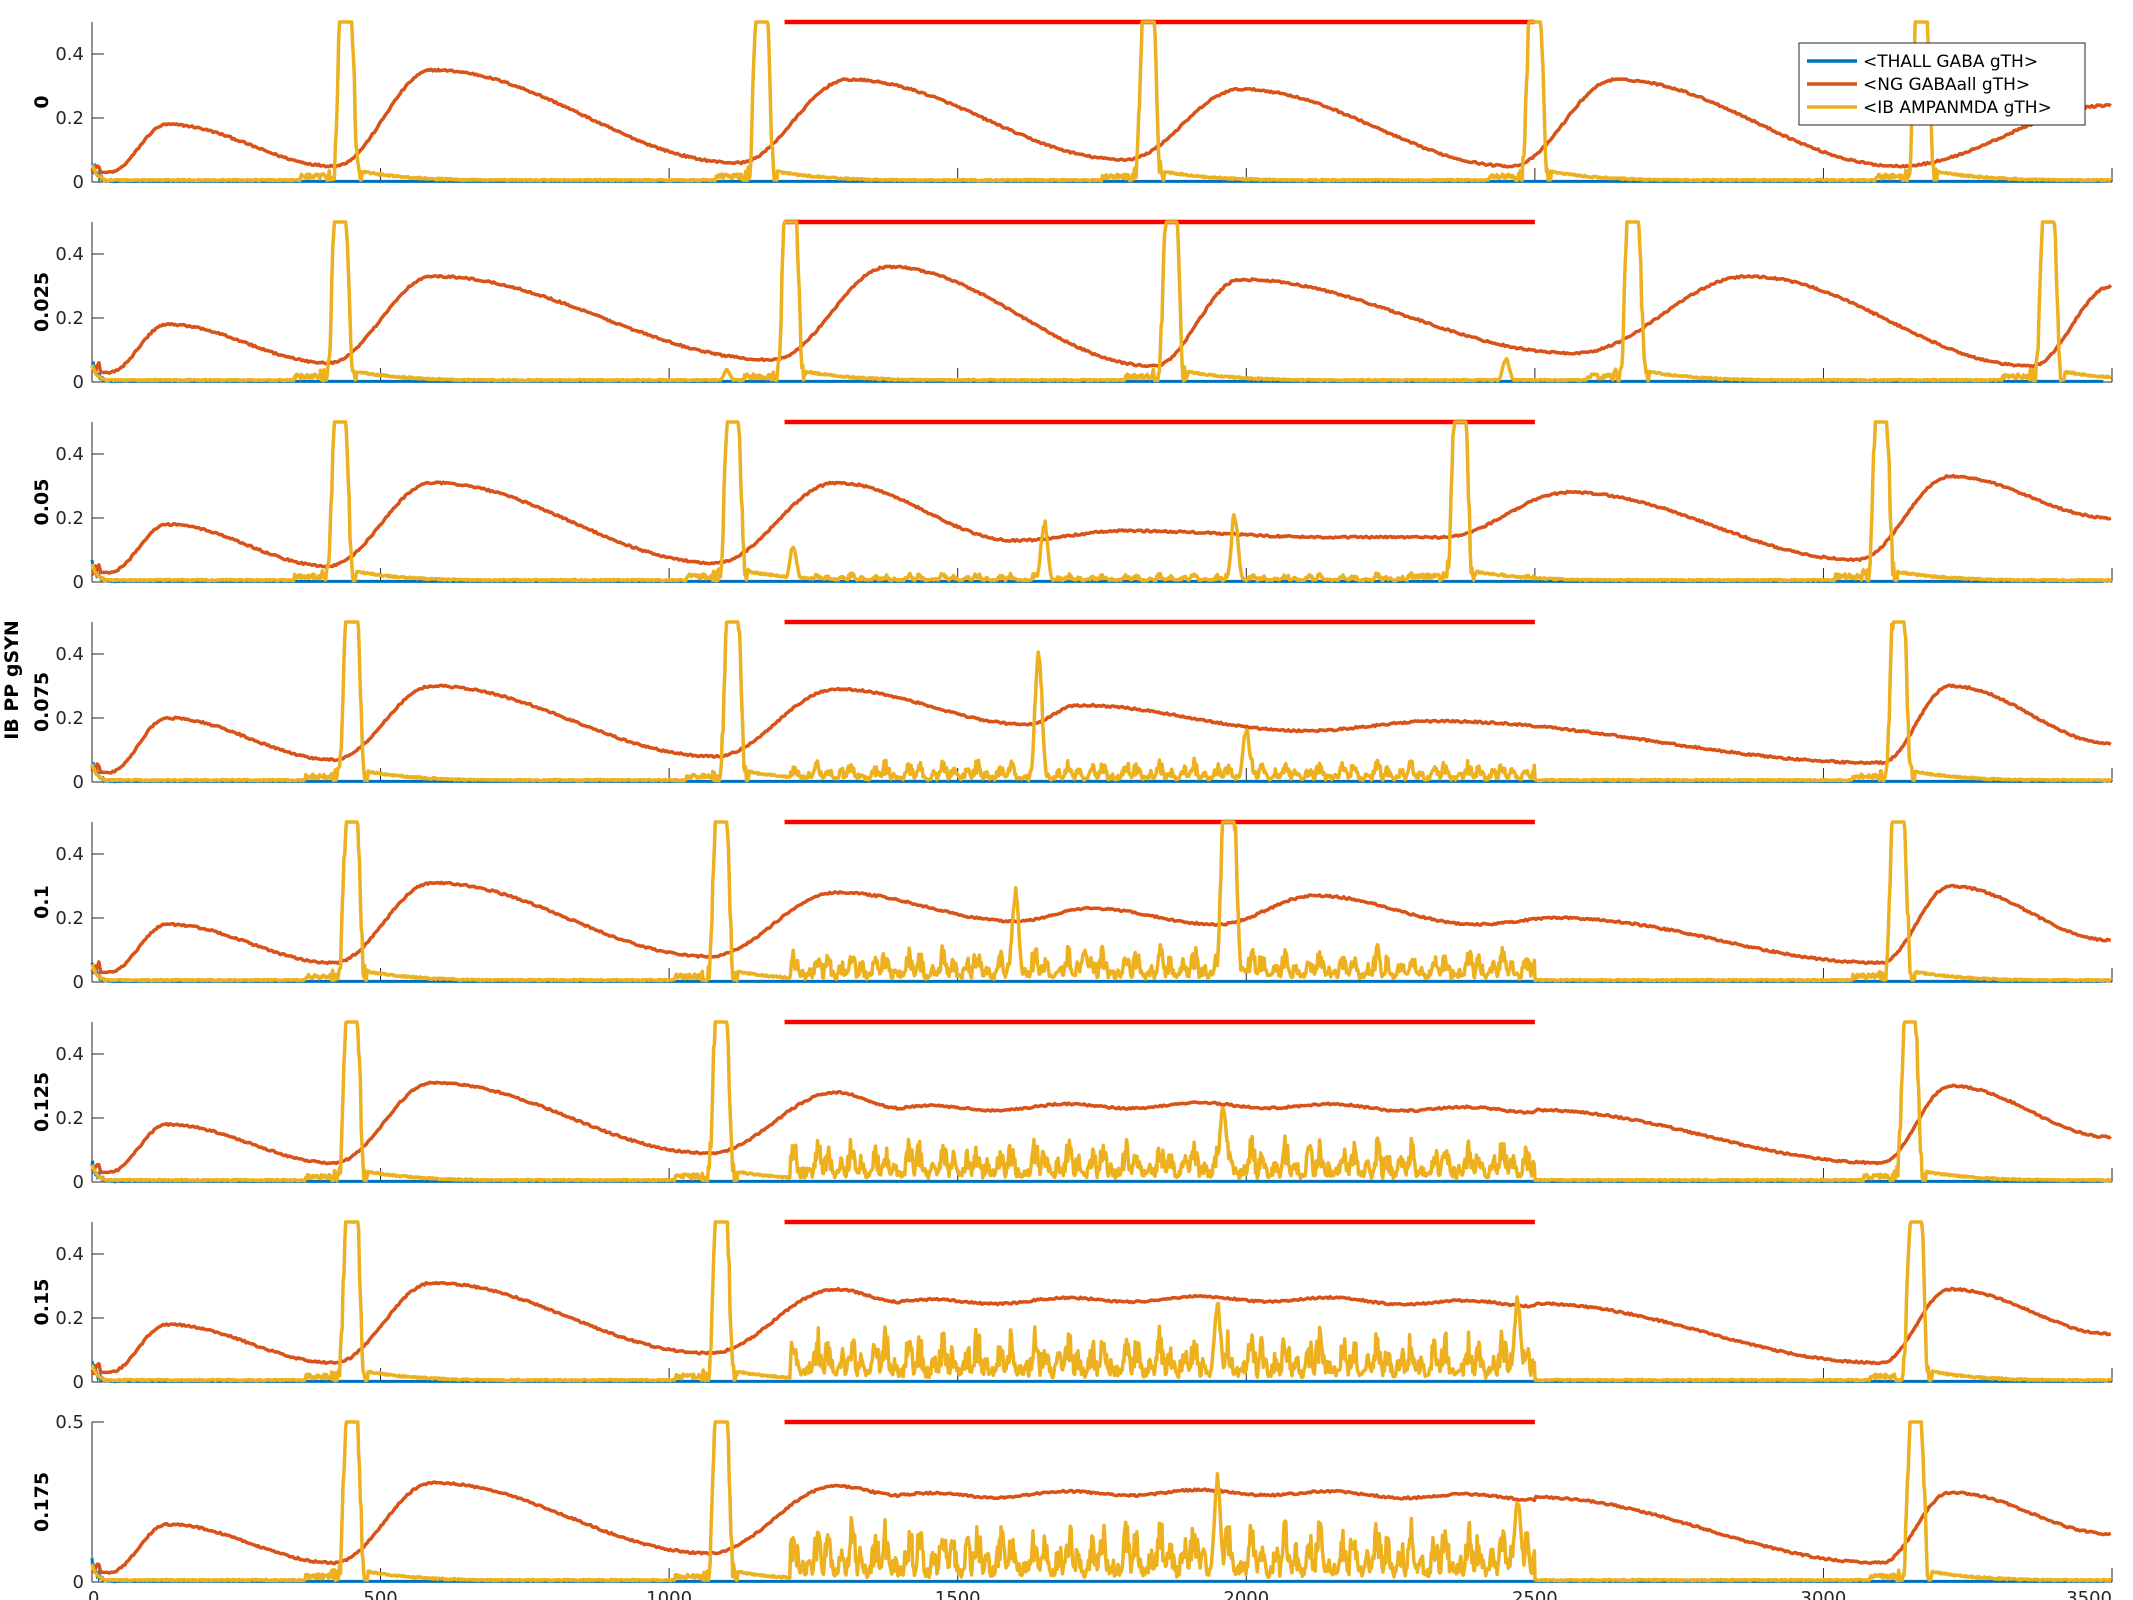  What do you see at coordinates (42, 902) in the screenshot?
I see `panel-label-4: 0.1` at bounding box center [42, 902].